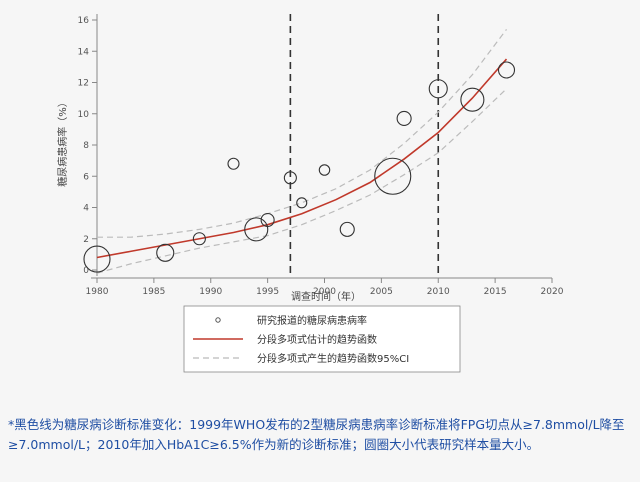  I want to click on legend-label-trend: 分段多项式估计的趋势函数, so click(317, 339).